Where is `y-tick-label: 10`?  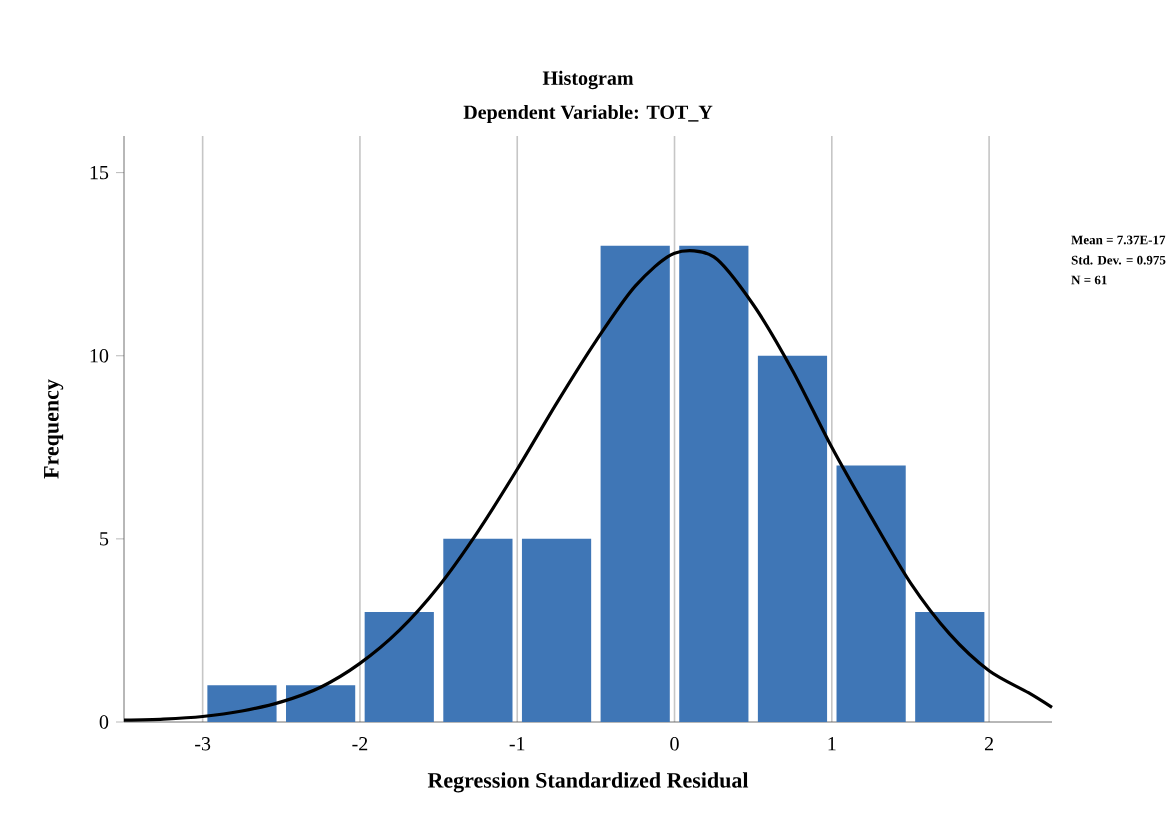
y-tick-label: 10 is located at coordinates (99, 356).